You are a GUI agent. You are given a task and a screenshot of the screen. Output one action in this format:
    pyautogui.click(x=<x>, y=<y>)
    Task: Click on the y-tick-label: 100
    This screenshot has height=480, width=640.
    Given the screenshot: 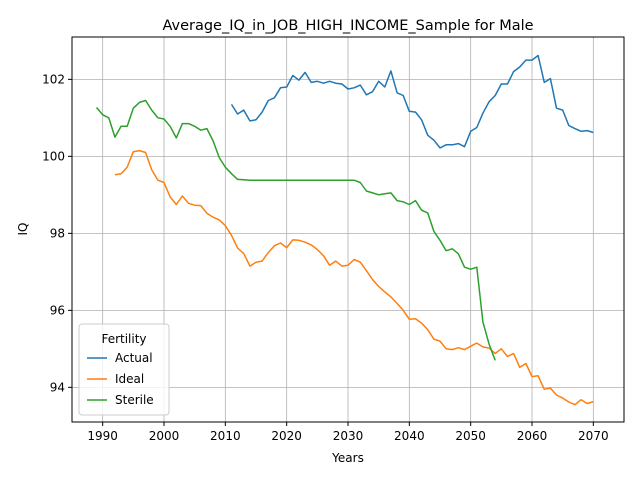 What is the action you would take?
    pyautogui.click(x=53, y=156)
    